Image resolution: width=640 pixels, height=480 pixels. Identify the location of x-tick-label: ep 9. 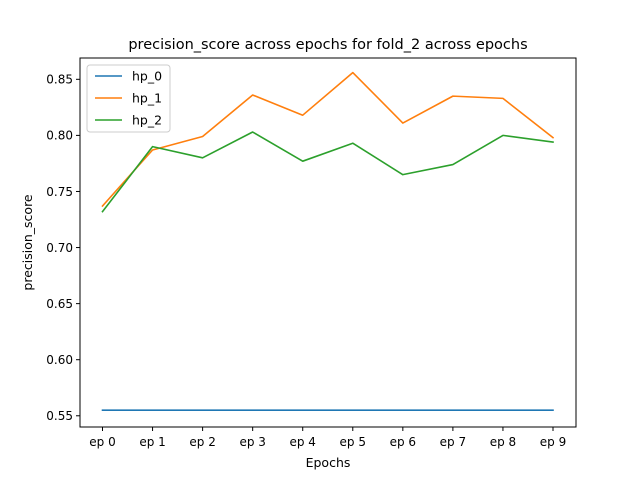
(553, 442).